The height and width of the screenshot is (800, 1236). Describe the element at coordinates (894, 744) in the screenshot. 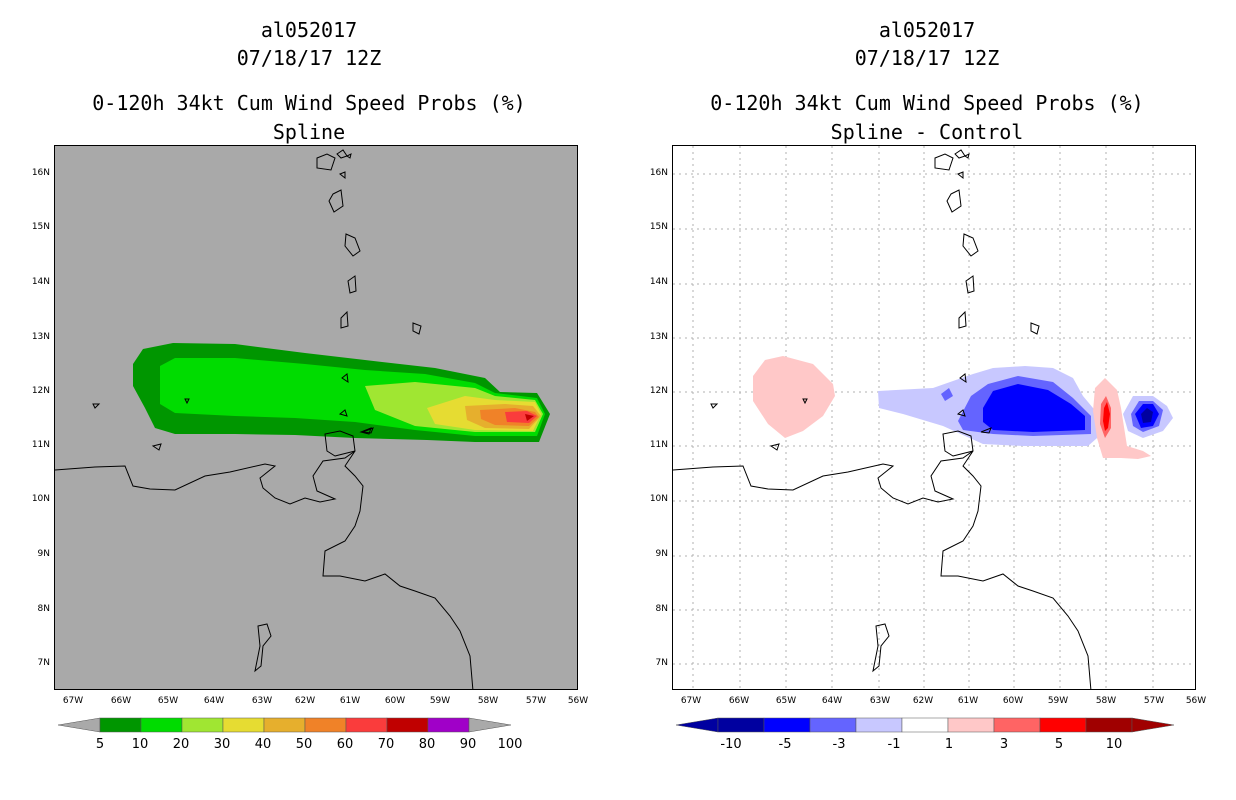

I see `colorbar-label: -1` at that location.